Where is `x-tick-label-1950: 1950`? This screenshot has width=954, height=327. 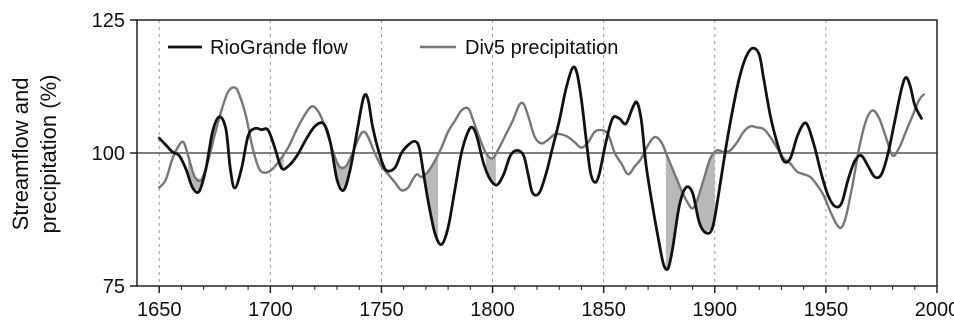
x-tick-label-1950: 1950 is located at coordinates (826, 310).